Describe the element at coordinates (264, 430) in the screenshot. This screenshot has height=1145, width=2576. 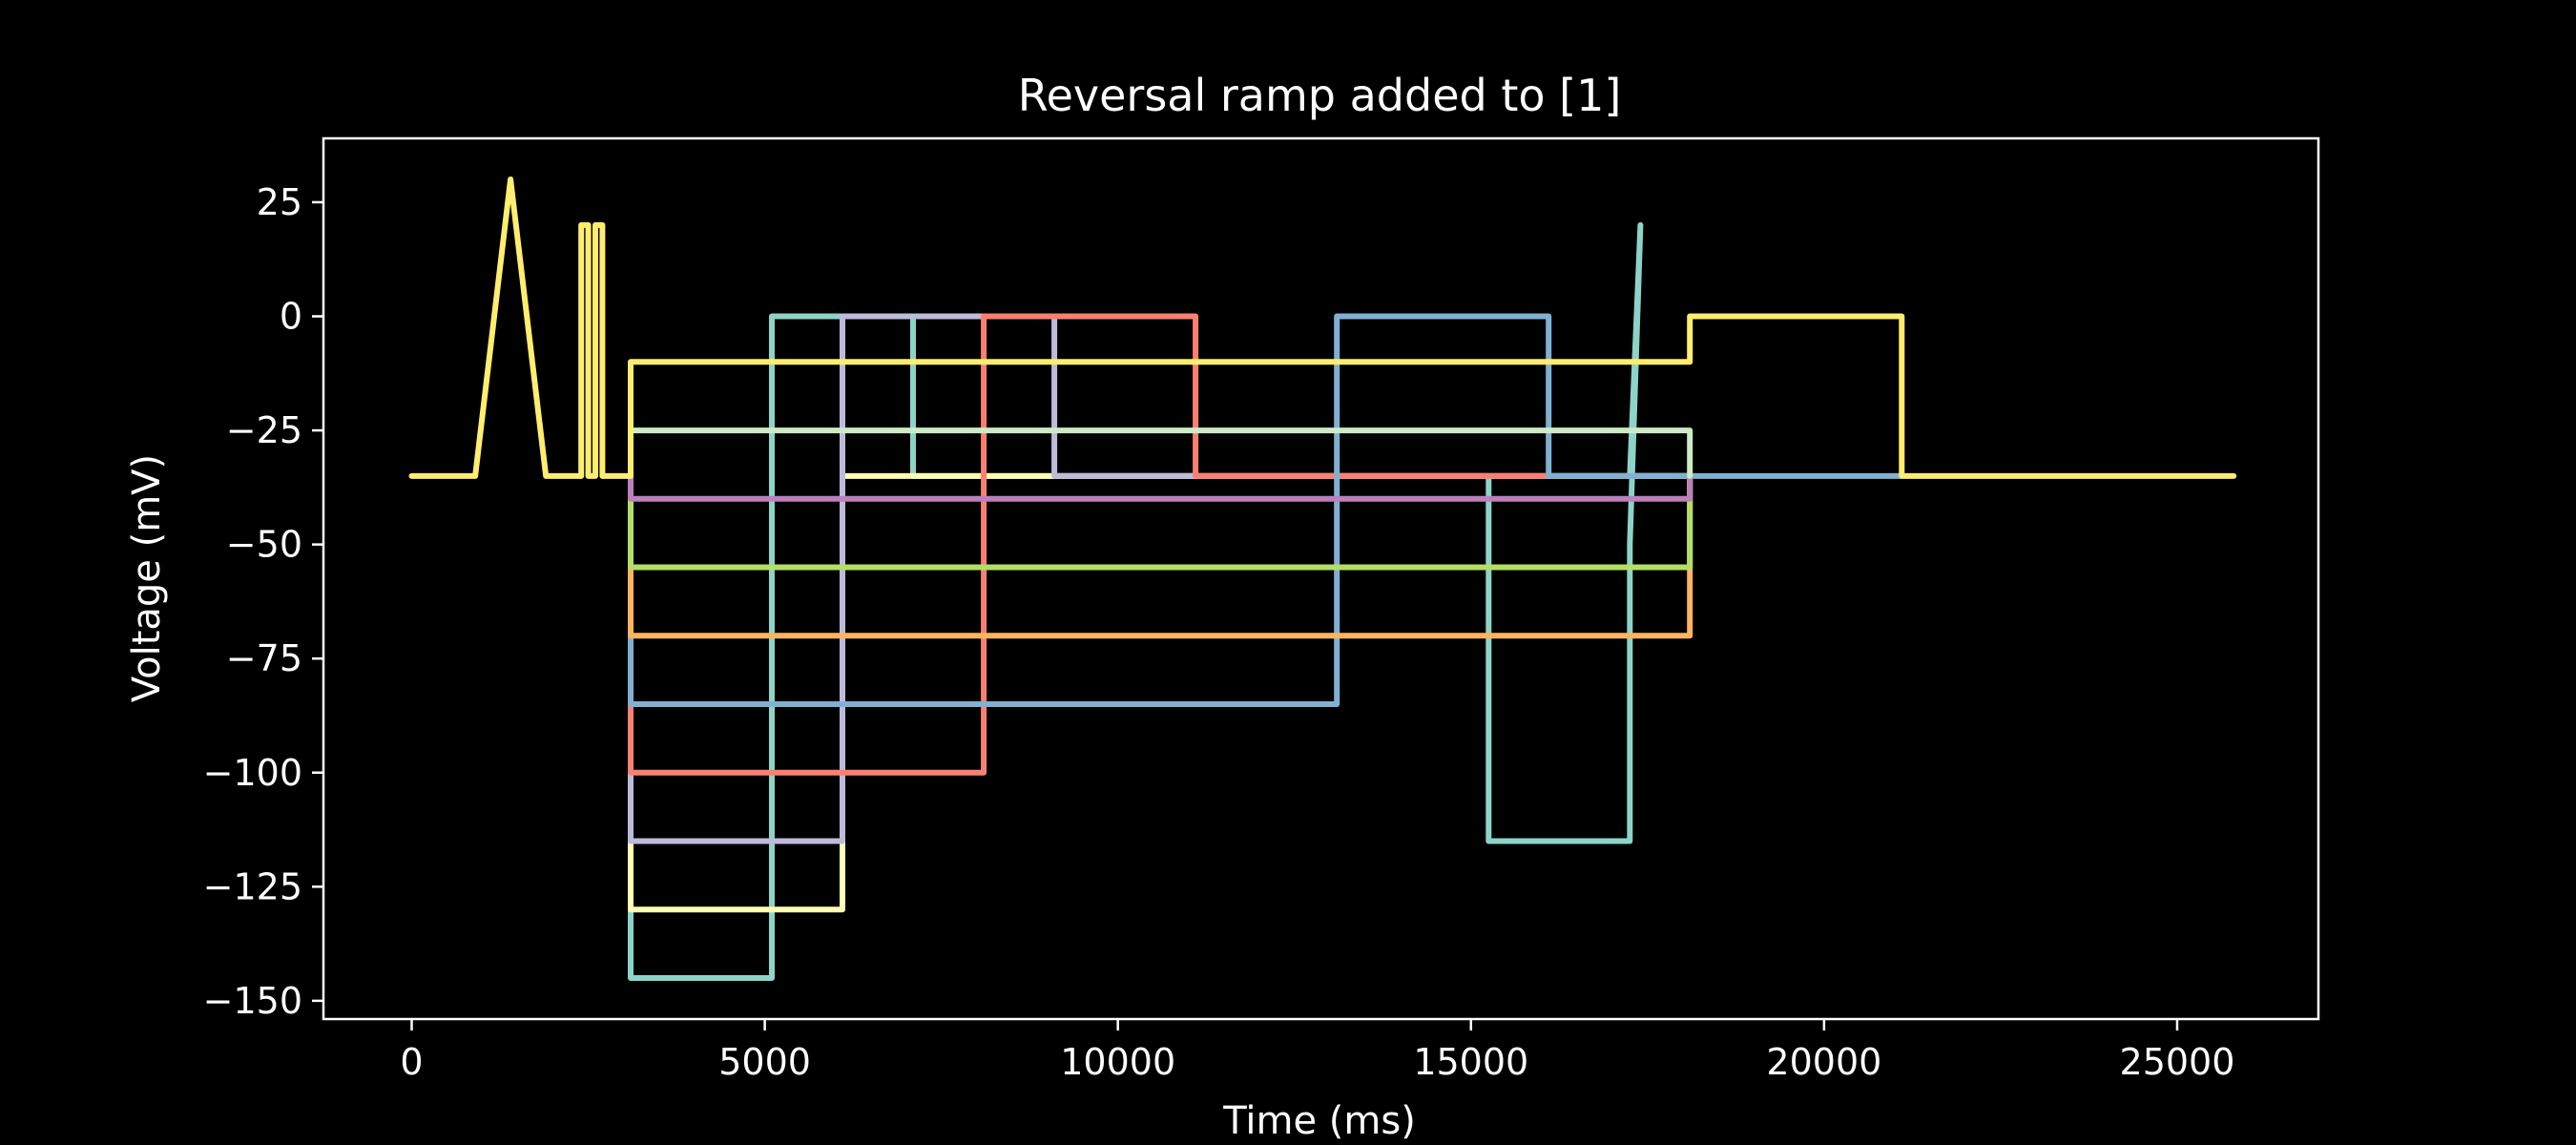
I see `y-tick-label: −25` at that location.